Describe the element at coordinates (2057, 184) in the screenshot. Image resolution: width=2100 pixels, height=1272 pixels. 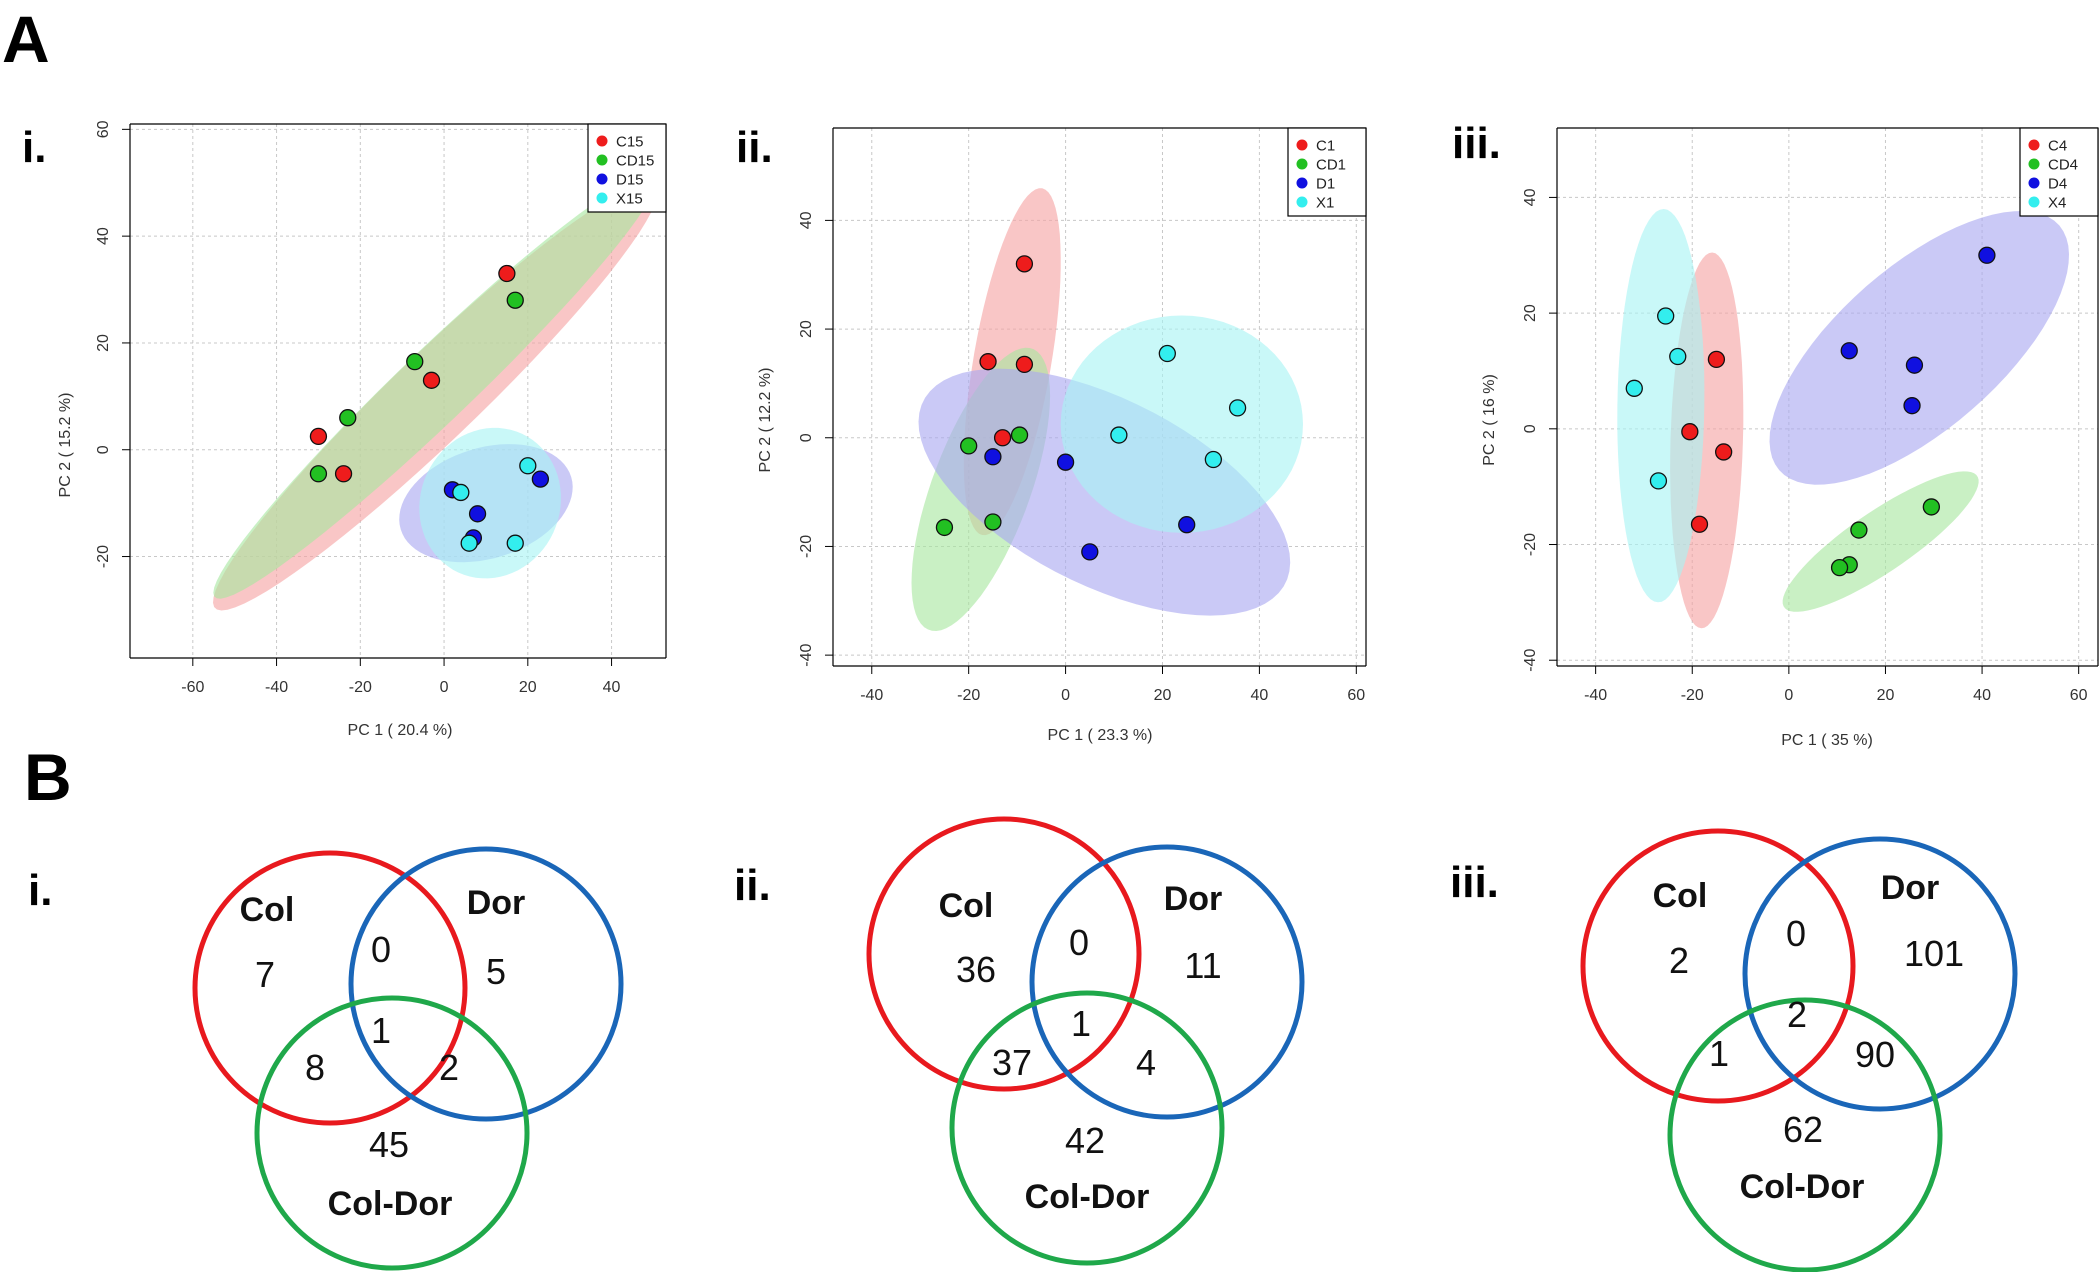
I see `legend-label-d4: D4` at that location.